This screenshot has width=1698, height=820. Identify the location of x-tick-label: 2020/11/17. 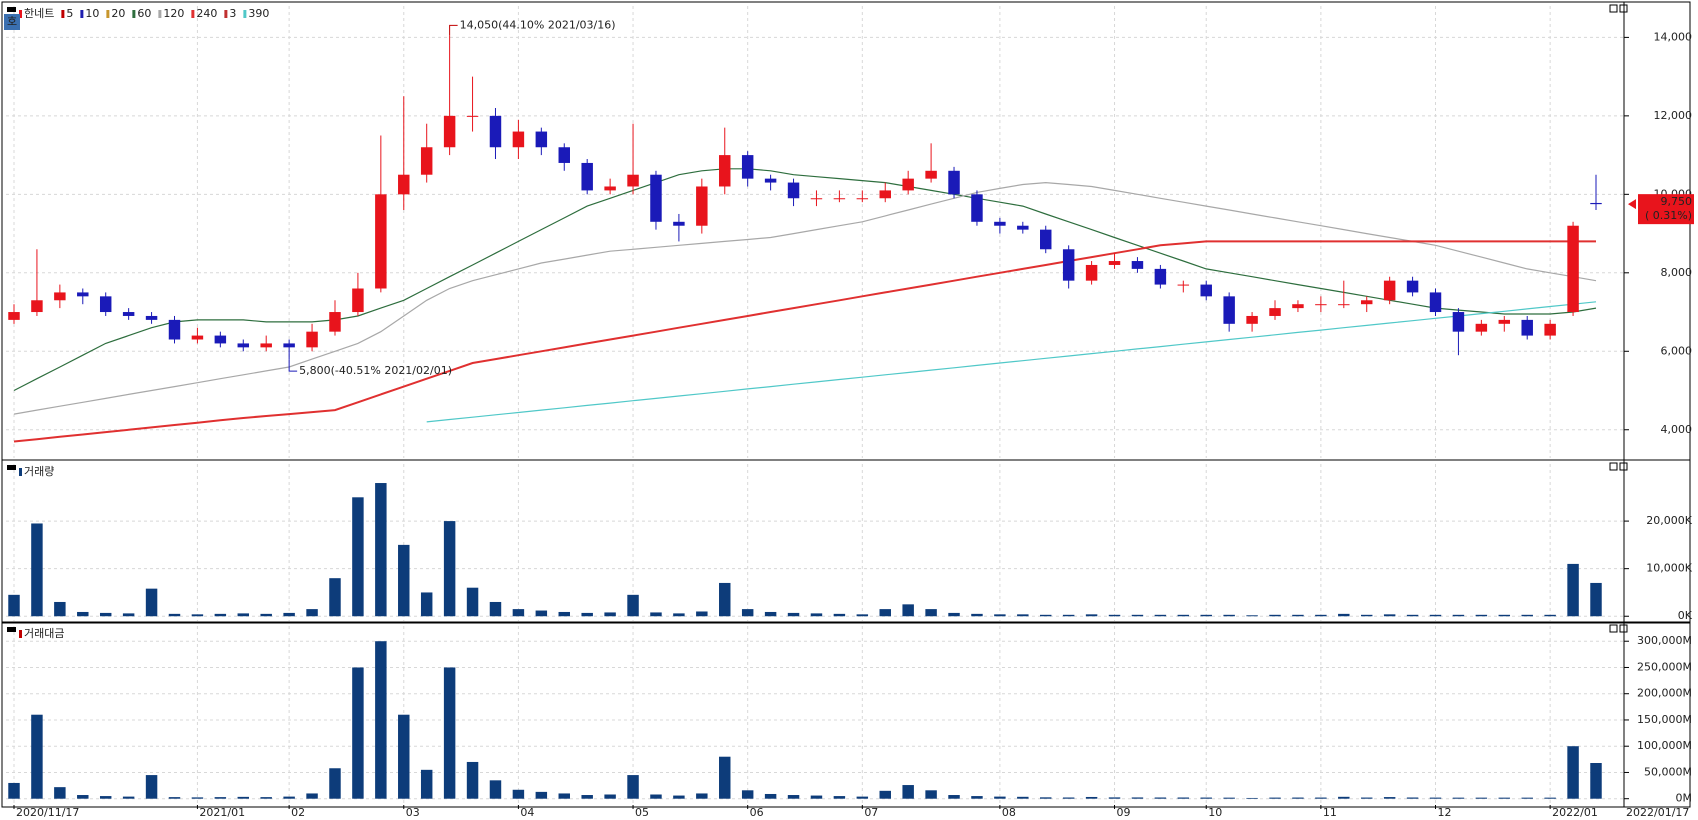
(47, 812).